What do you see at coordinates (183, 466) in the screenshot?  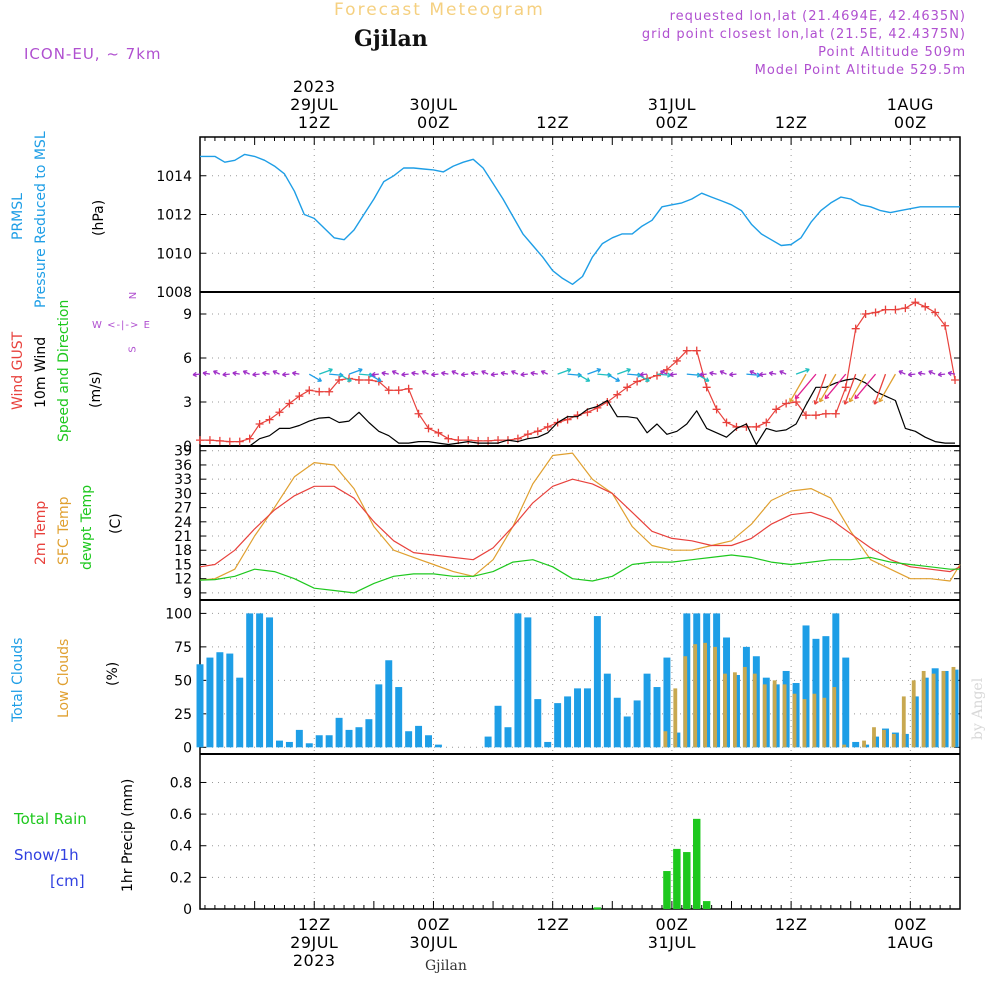 I see `temperature-y-tick-label: 36` at bounding box center [183, 466].